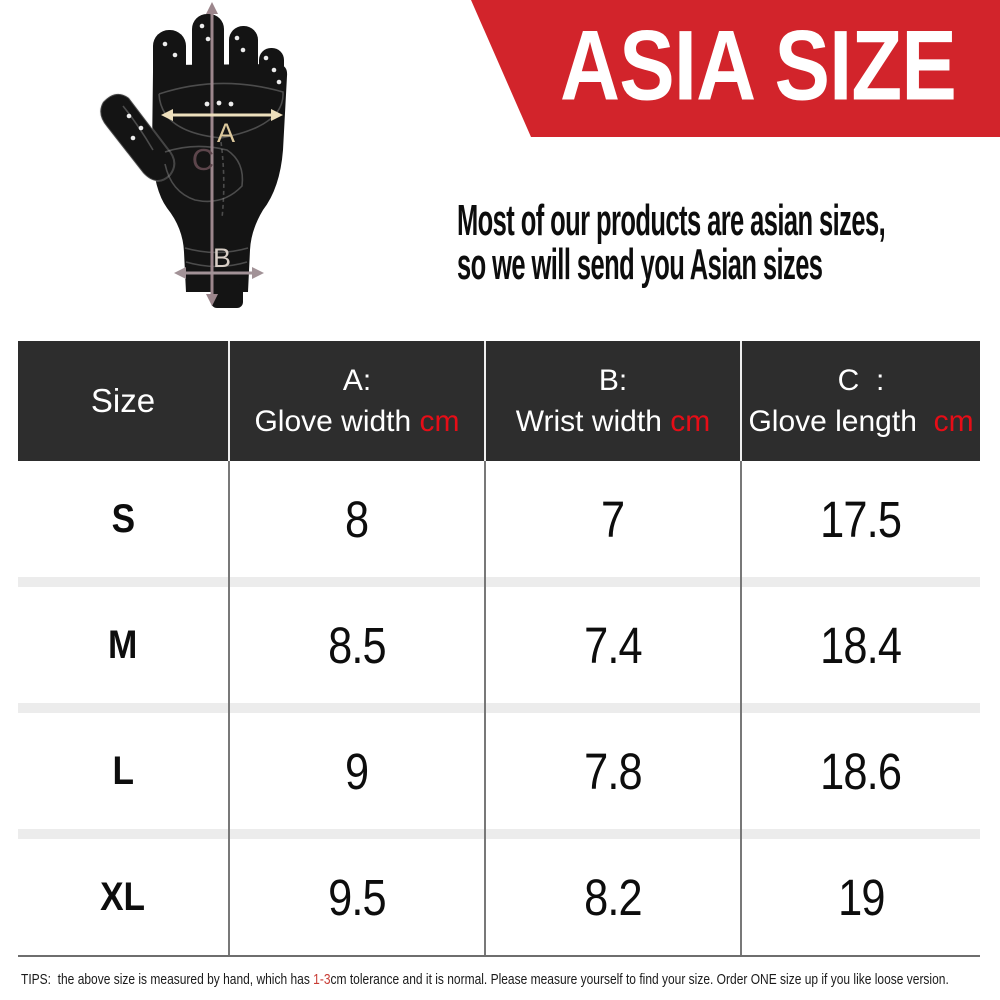  I want to click on asia-size-banner: ASIA SIZE, so click(735, 68).